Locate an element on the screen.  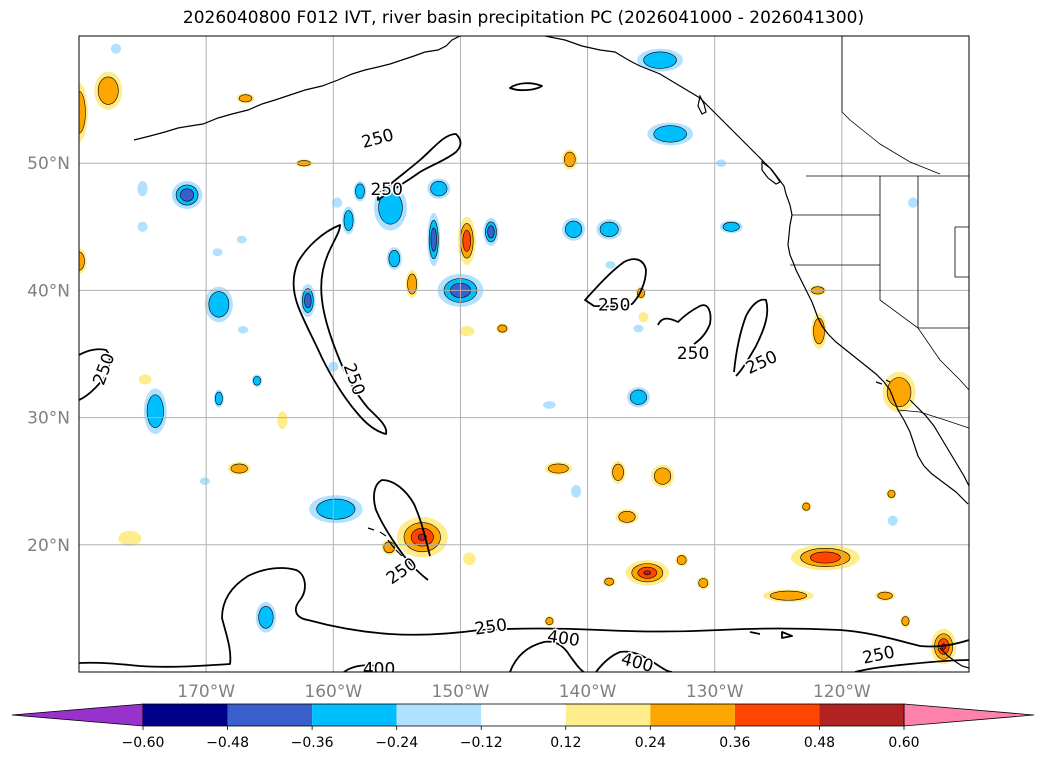
ivt-contour-400-southeast is located at coordinates (634, 661).